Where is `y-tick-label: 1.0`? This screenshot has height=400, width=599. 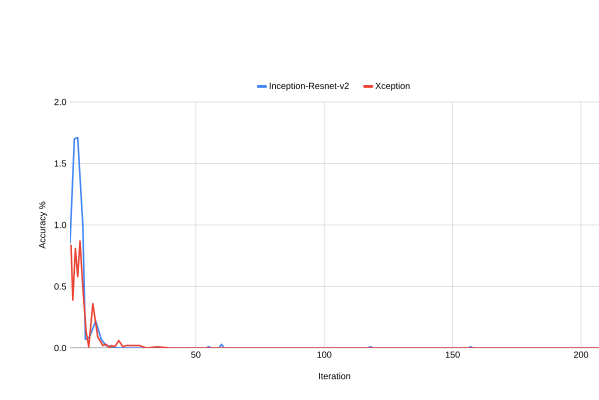 y-tick-label: 1.0 is located at coordinates (60, 225).